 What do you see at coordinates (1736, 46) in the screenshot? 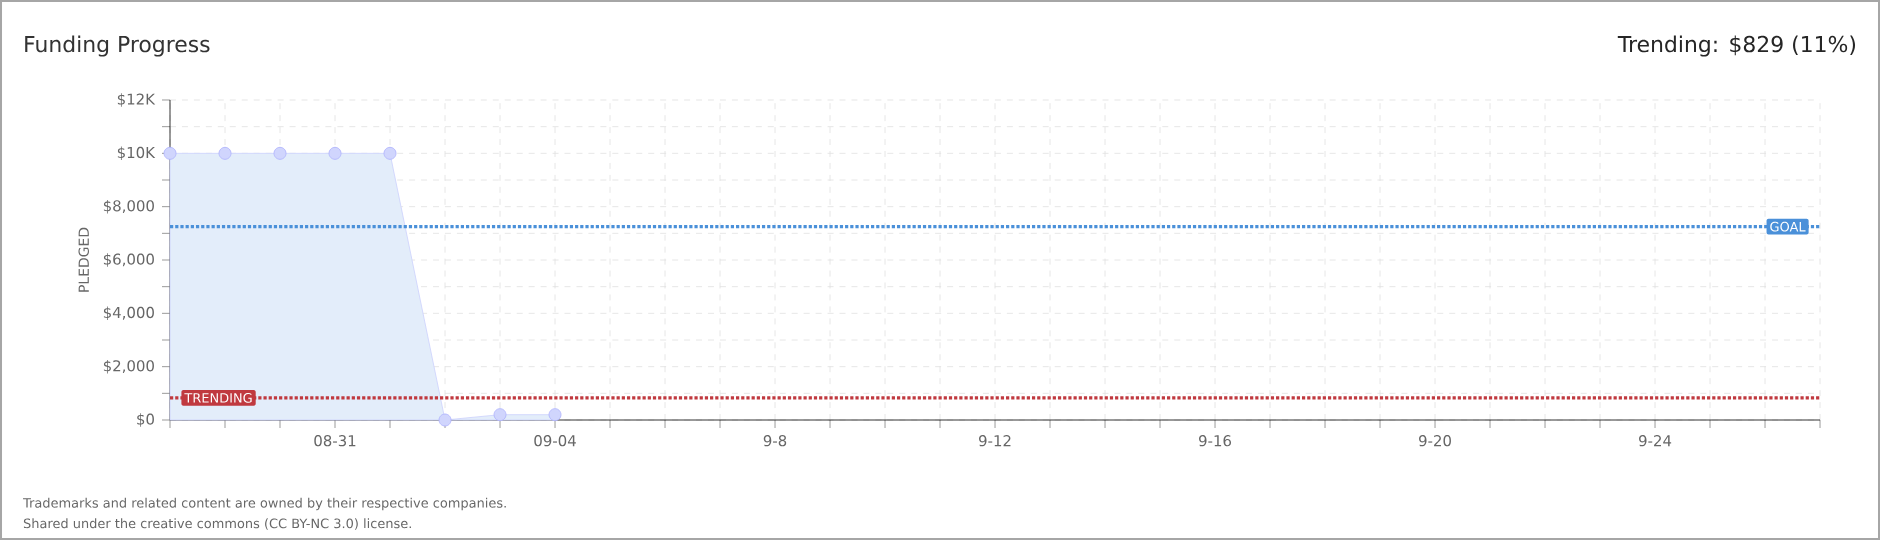
I see `text: Trending: $829 (11%)` at bounding box center [1736, 46].